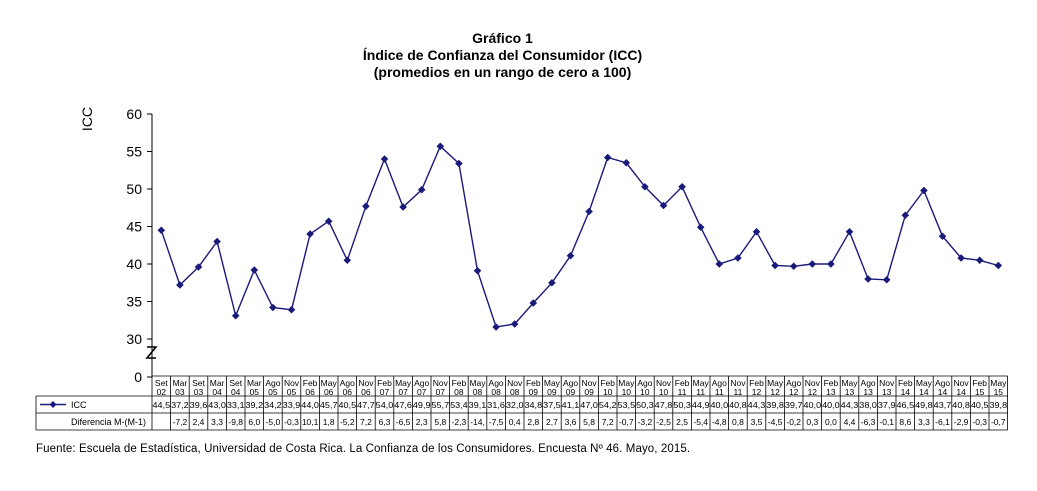 The image size is (1037, 491). I want to click on y-axis-label: ICC, so click(87, 119).